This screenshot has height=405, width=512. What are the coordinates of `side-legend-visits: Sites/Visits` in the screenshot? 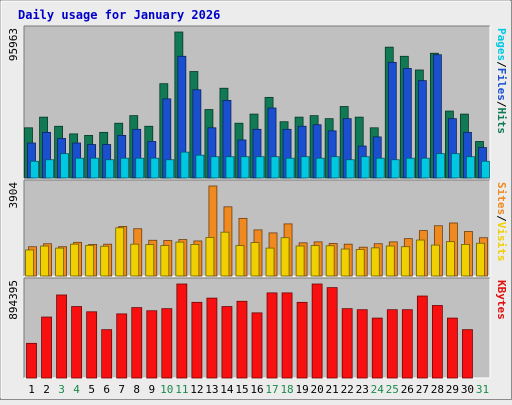 It's located at (501, 222).